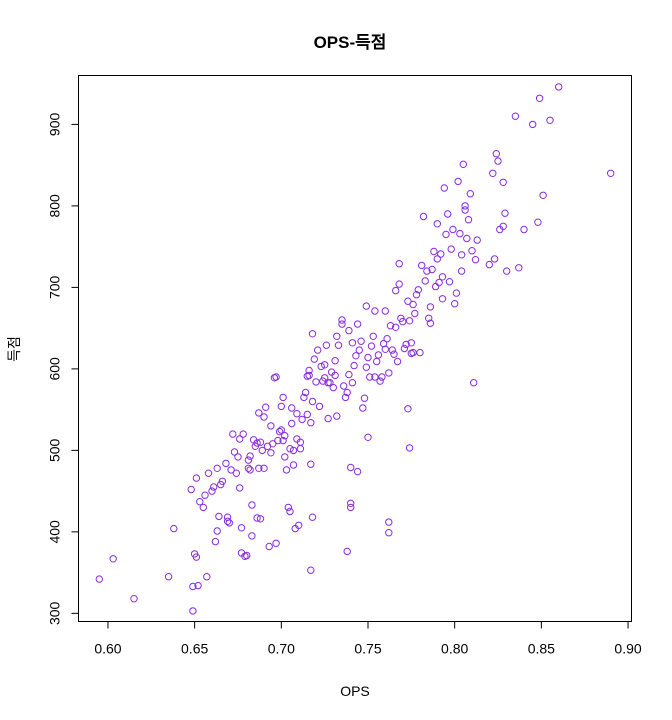  What do you see at coordinates (55, 206) in the screenshot?
I see `y-tick-label: 800` at bounding box center [55, 206].